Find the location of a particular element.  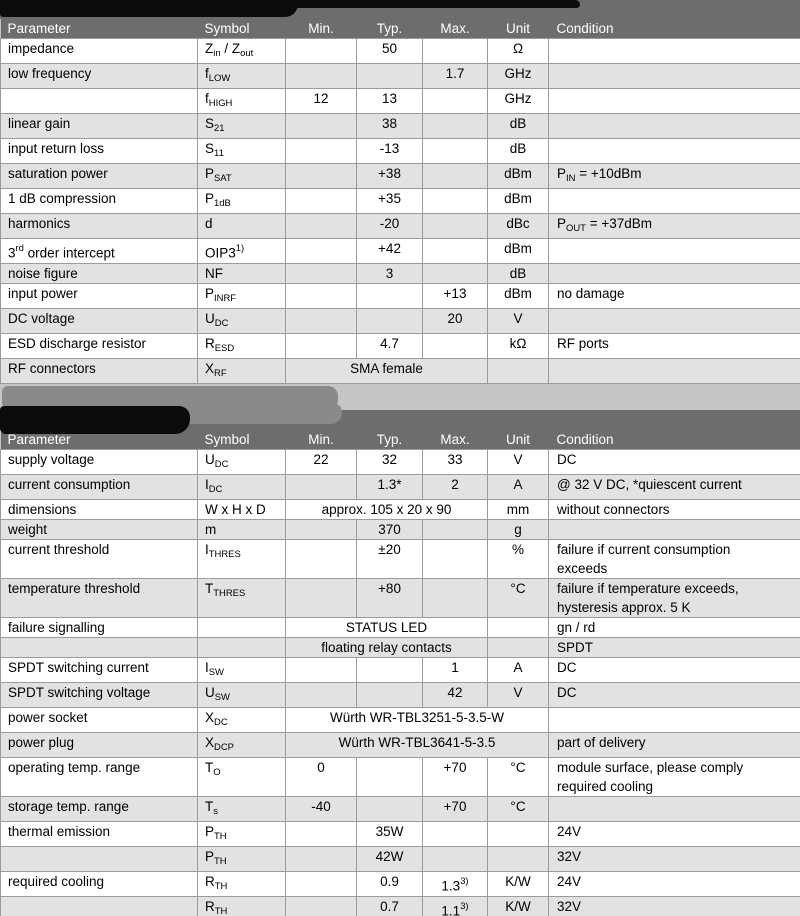

cell-unit: g is located at coordinates (518, 529).